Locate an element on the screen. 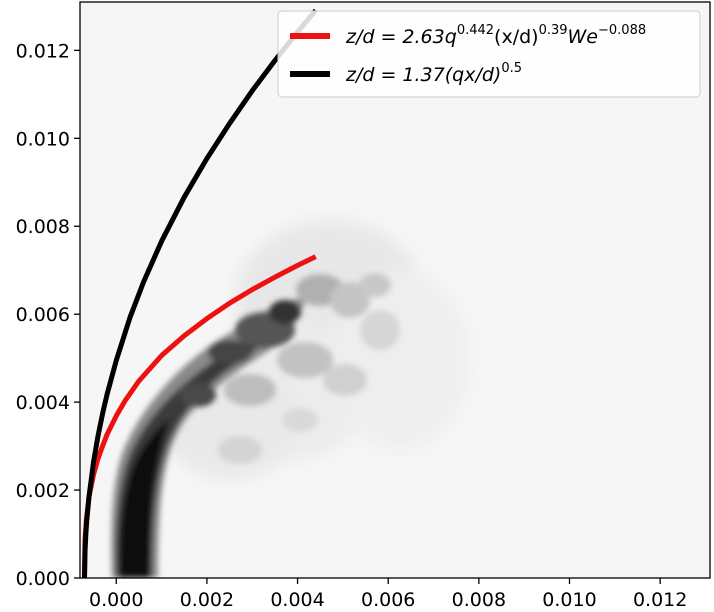 Image resolution: width=714 pixels, height=612 pixels. y-tick-label: 0.002 is located at coordinates (43, 491).